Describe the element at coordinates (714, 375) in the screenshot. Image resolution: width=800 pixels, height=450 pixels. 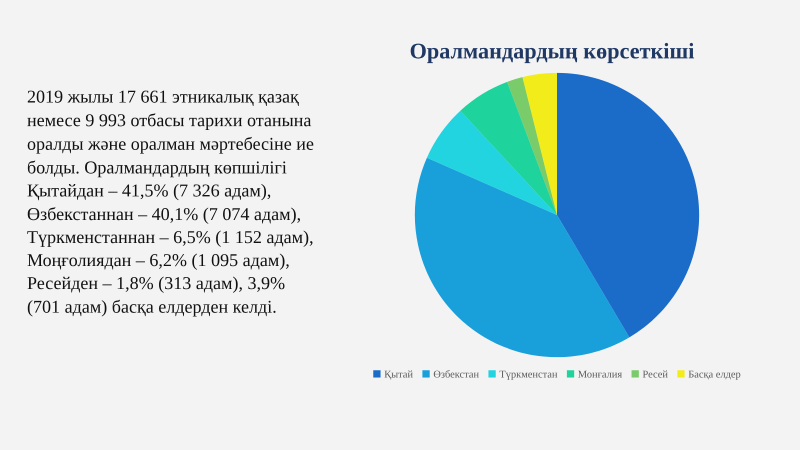
I see `legend-label: Басқа елдер` at that location.